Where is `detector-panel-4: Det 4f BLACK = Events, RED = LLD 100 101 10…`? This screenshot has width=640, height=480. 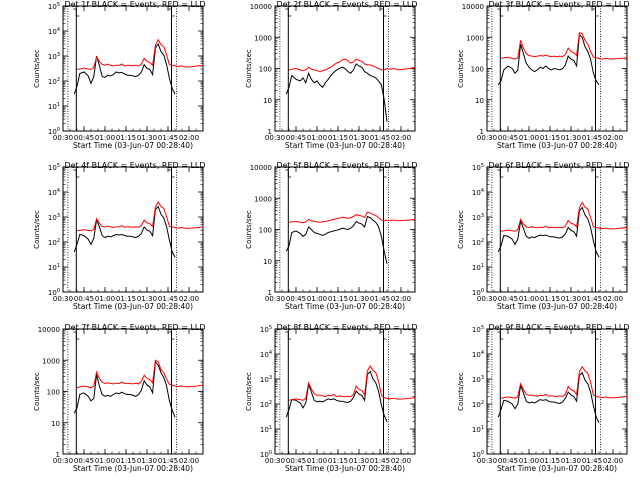
detector-panel-4: Det 4f BLACK = Events, RED = LLD 100 101 10… is located at coordinates (119, 236).